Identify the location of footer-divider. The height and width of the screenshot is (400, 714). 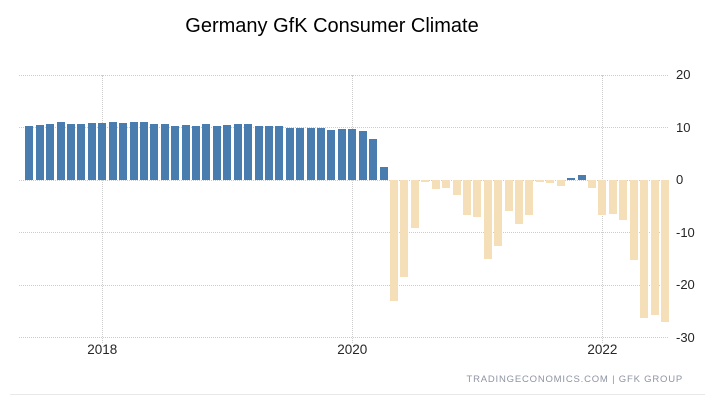
(357, 394).